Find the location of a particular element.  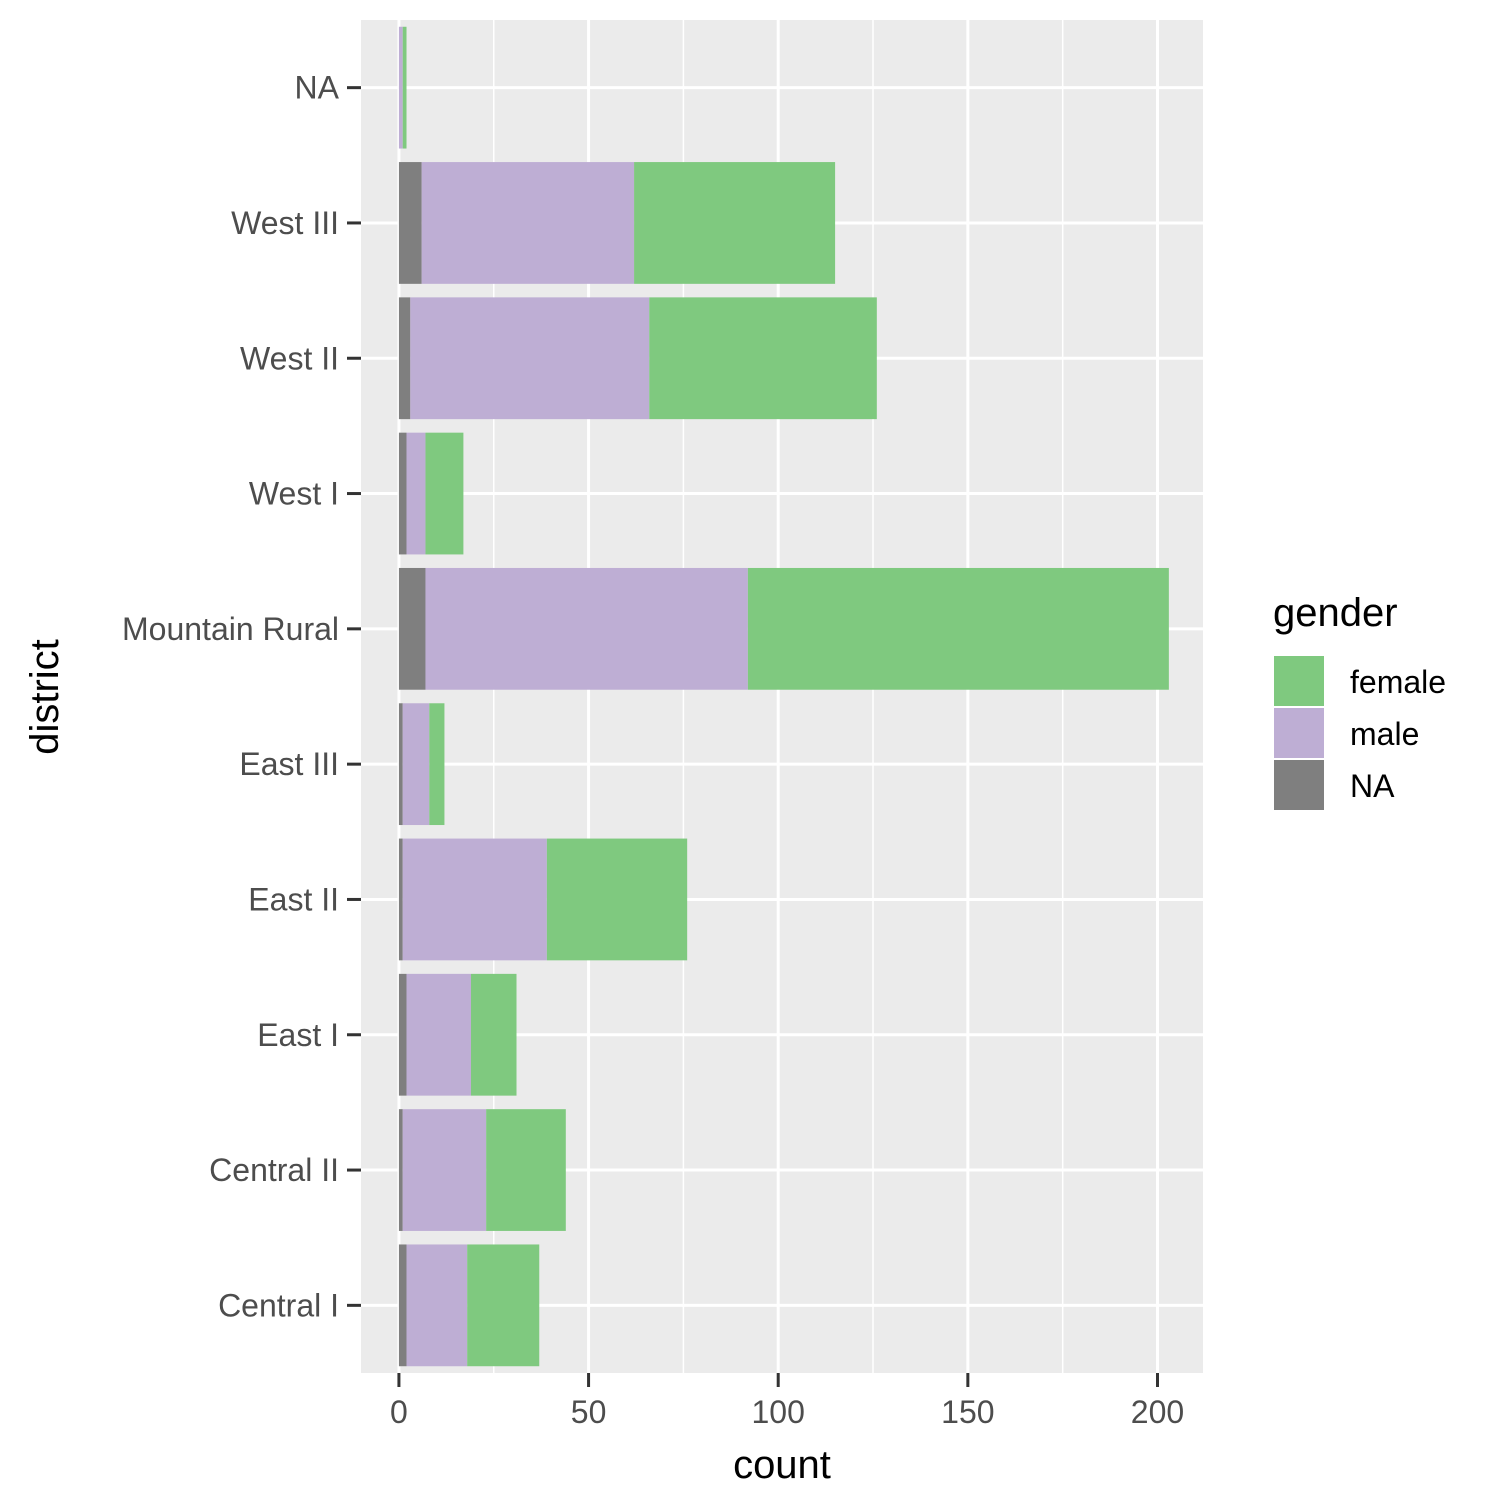

y-tick-label: West III is located at coordinates (285, 223).